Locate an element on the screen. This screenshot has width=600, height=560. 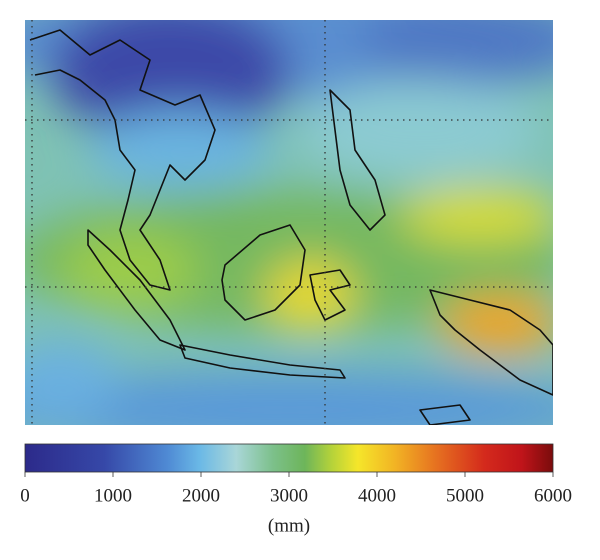
colorbar-tick-label: 6000 is located at coordinates (553, 495).